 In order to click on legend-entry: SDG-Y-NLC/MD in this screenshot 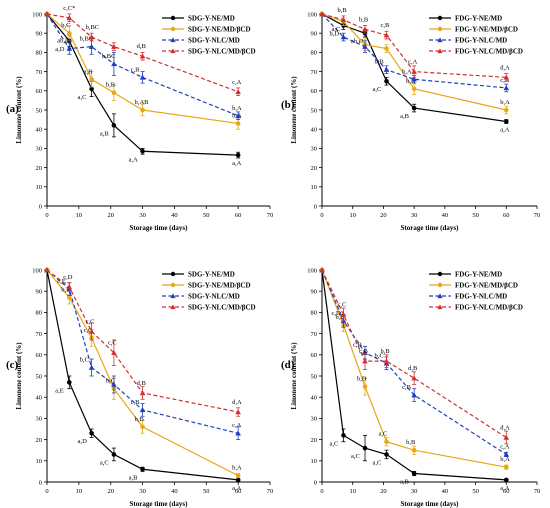, I will do `click(214, 297)`.